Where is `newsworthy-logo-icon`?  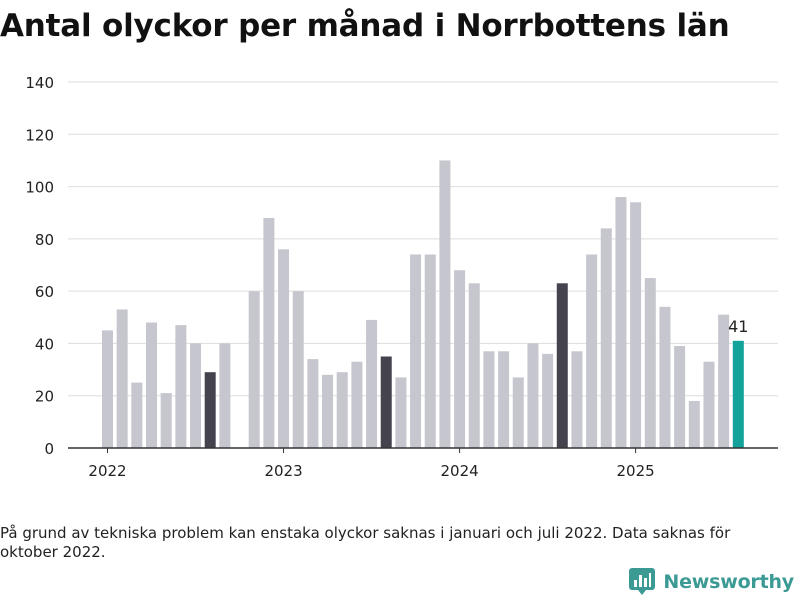
newsworthy-logo-icon is located at coordinates (642, 581).